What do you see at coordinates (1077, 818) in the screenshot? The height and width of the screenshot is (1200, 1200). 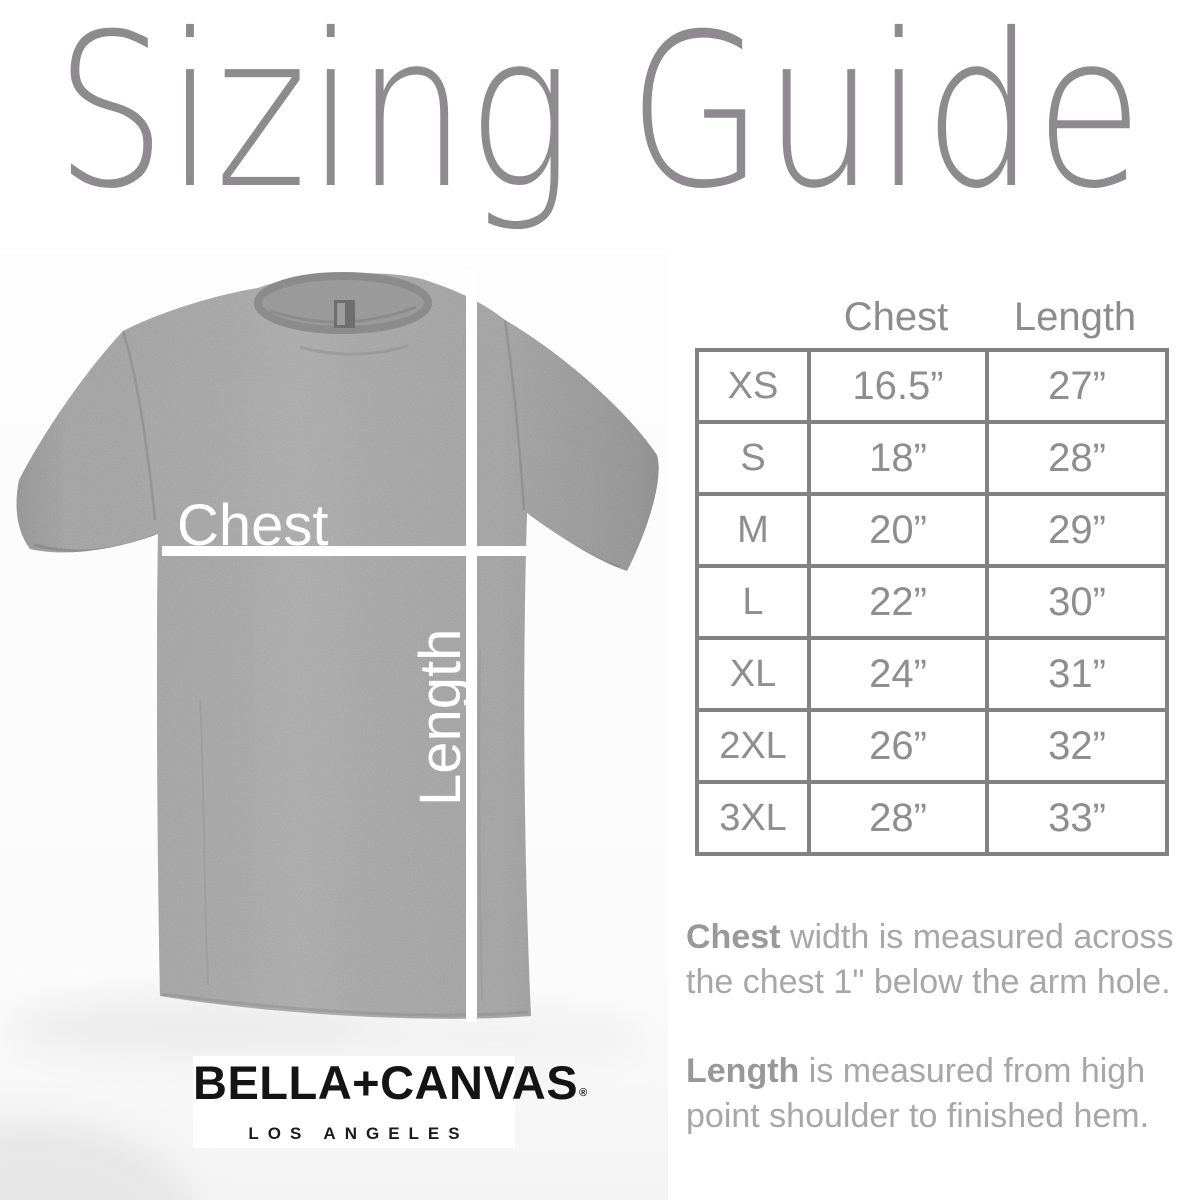 I see `length-cell: 33”` at bounding box center [1077, 818].